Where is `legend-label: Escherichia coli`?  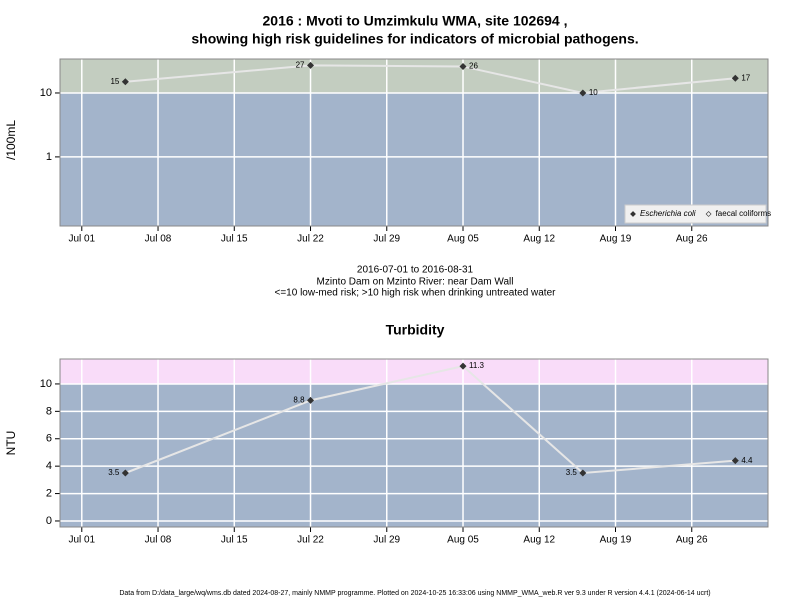
legend-label: Escherichia coli is located at coordinates (668, 213).